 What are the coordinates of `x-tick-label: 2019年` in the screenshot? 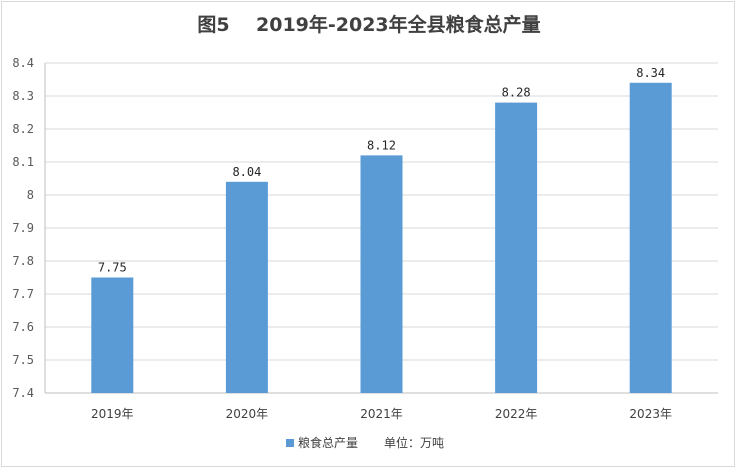 It's located at (112, 414).